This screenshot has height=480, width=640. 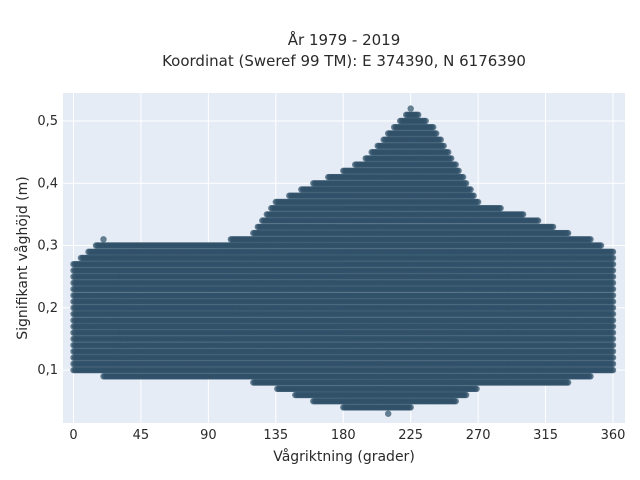 I want to click on data-point, so click(x=103, y=239).